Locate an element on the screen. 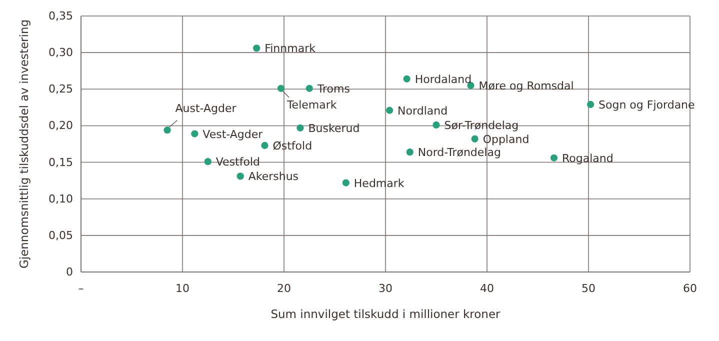 Image resolution: width=719 pixels, height=341 pixels. x-tick-label: 10 is located at coordinates (183, 288).